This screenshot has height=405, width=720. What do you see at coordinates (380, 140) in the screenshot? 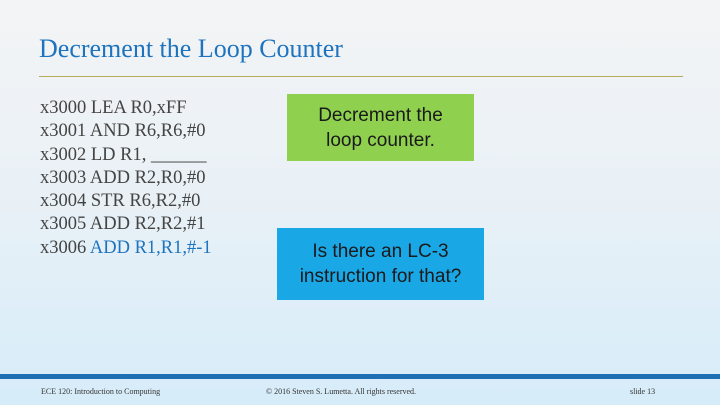
I see `callout-line: loop counter.` at bounding box center [380, 140].